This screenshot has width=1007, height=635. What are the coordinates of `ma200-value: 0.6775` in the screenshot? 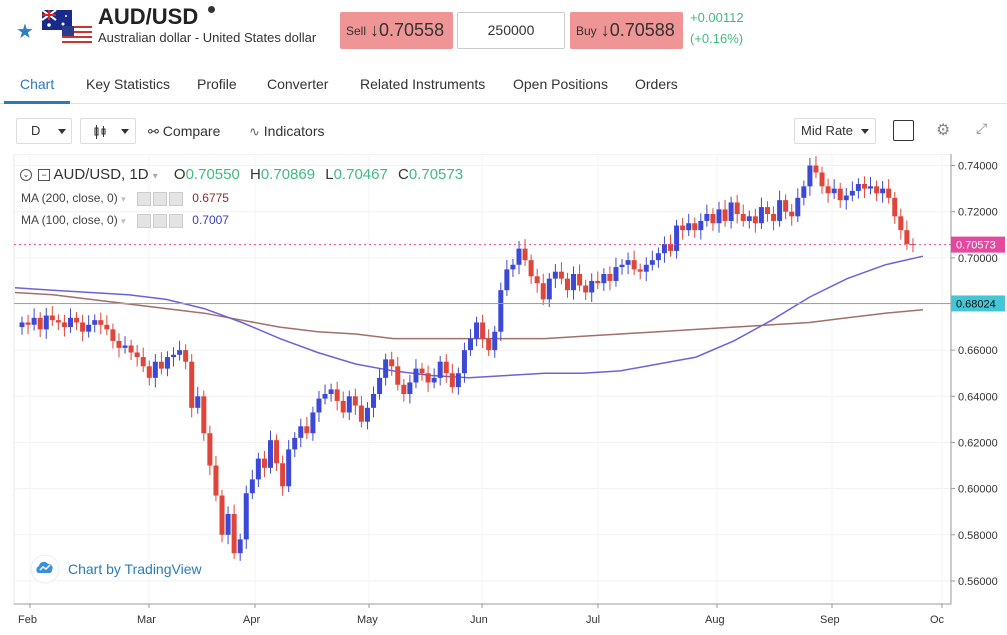 It's located at (210, 198).